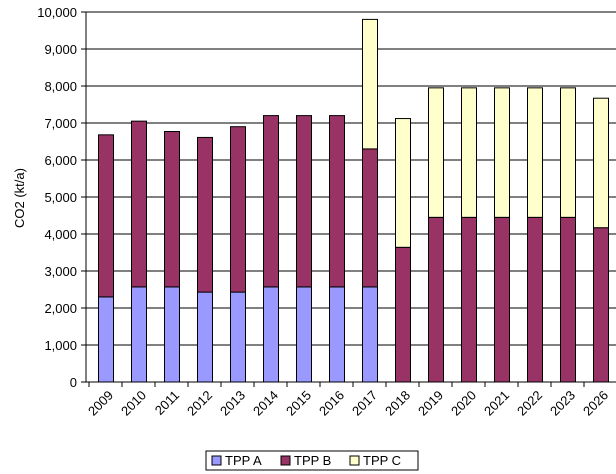 This screenshot has height=474, width=616. Describe the element at coordinates (382, 460) in the screenshot. I see `legend-label: TPP C` at that location.